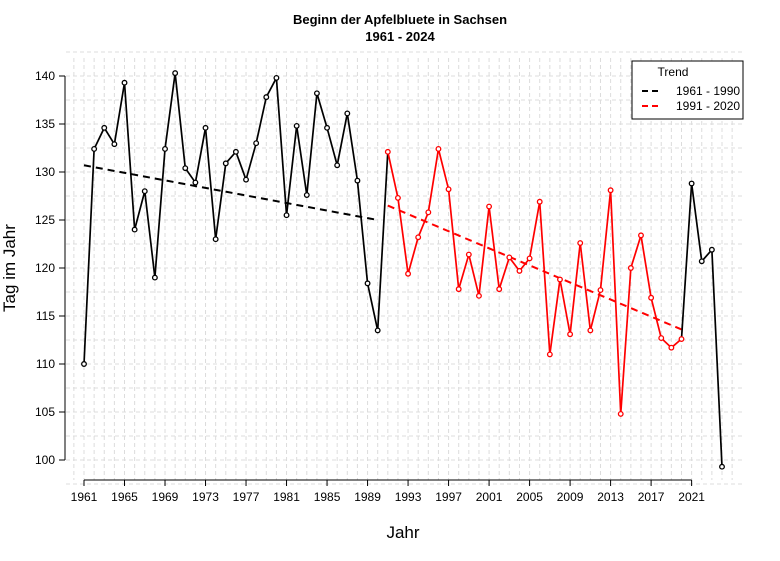  Describe the element at coordinates (45, 268) in the screenshot. I see `y-tick-label: 120` at that location.